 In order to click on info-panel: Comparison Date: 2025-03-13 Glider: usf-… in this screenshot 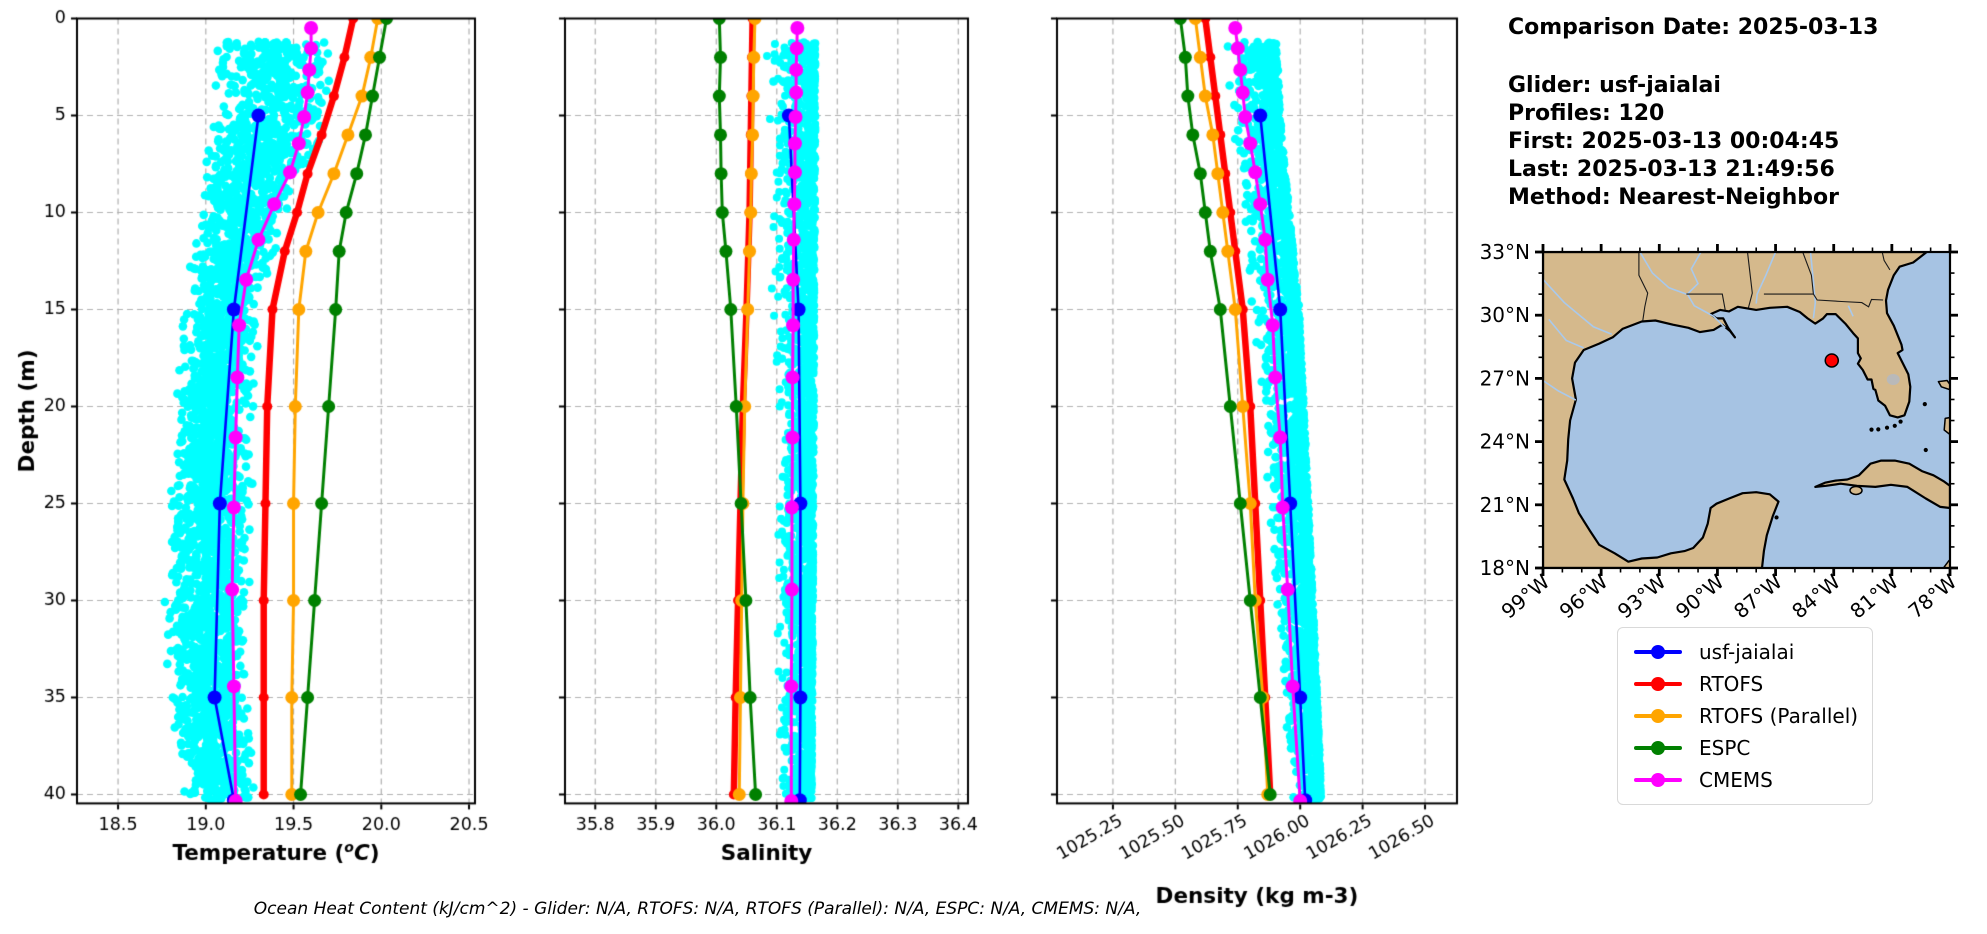, I will do `click(1743, 113)`.